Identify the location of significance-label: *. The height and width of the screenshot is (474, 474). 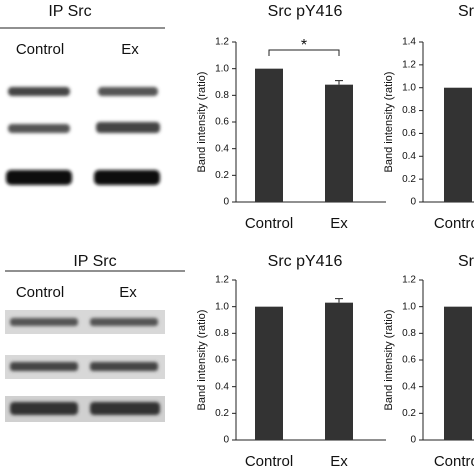
(304, 45).